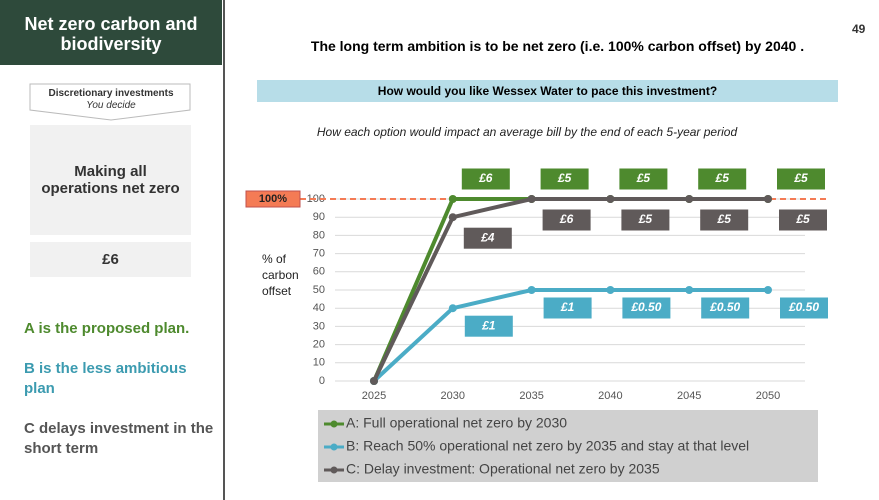  I want to click on x-tick-label: 2050, so click(768, 396).